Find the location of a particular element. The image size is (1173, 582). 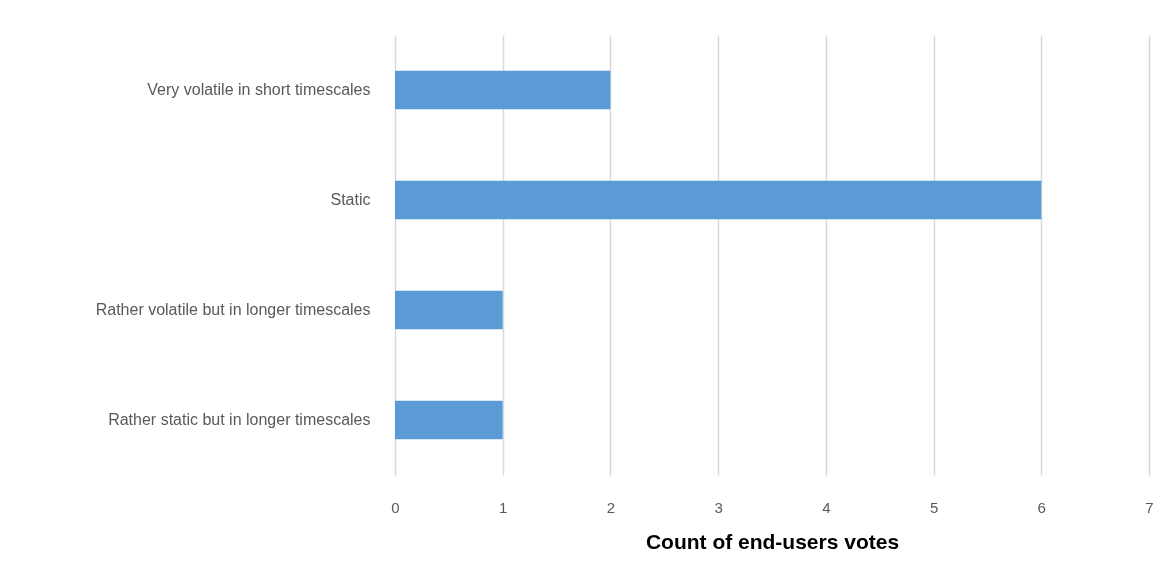

y-tick-label: Rather volatile but in longer timescales is located at coordinates (233, 309).